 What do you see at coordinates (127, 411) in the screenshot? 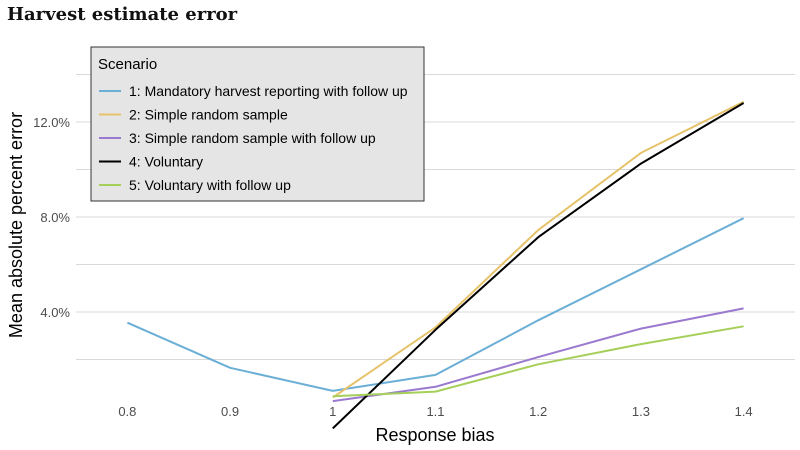
I see `x-tick-label: 0.8` at bounding box center [127, 411].